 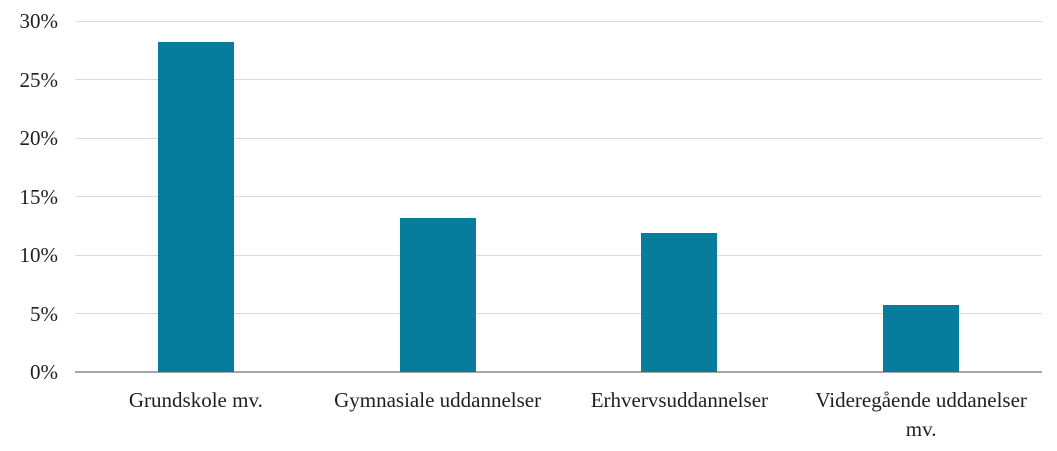 I want to click on y-tick-label: 5%, so click(x=44, y=313).